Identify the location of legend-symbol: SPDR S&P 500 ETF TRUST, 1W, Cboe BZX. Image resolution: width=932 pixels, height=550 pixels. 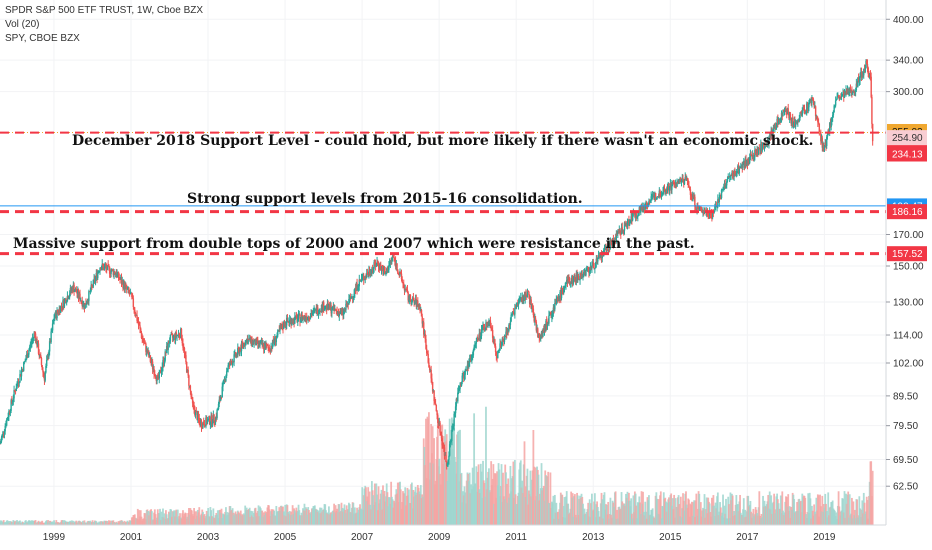
(104, 10).